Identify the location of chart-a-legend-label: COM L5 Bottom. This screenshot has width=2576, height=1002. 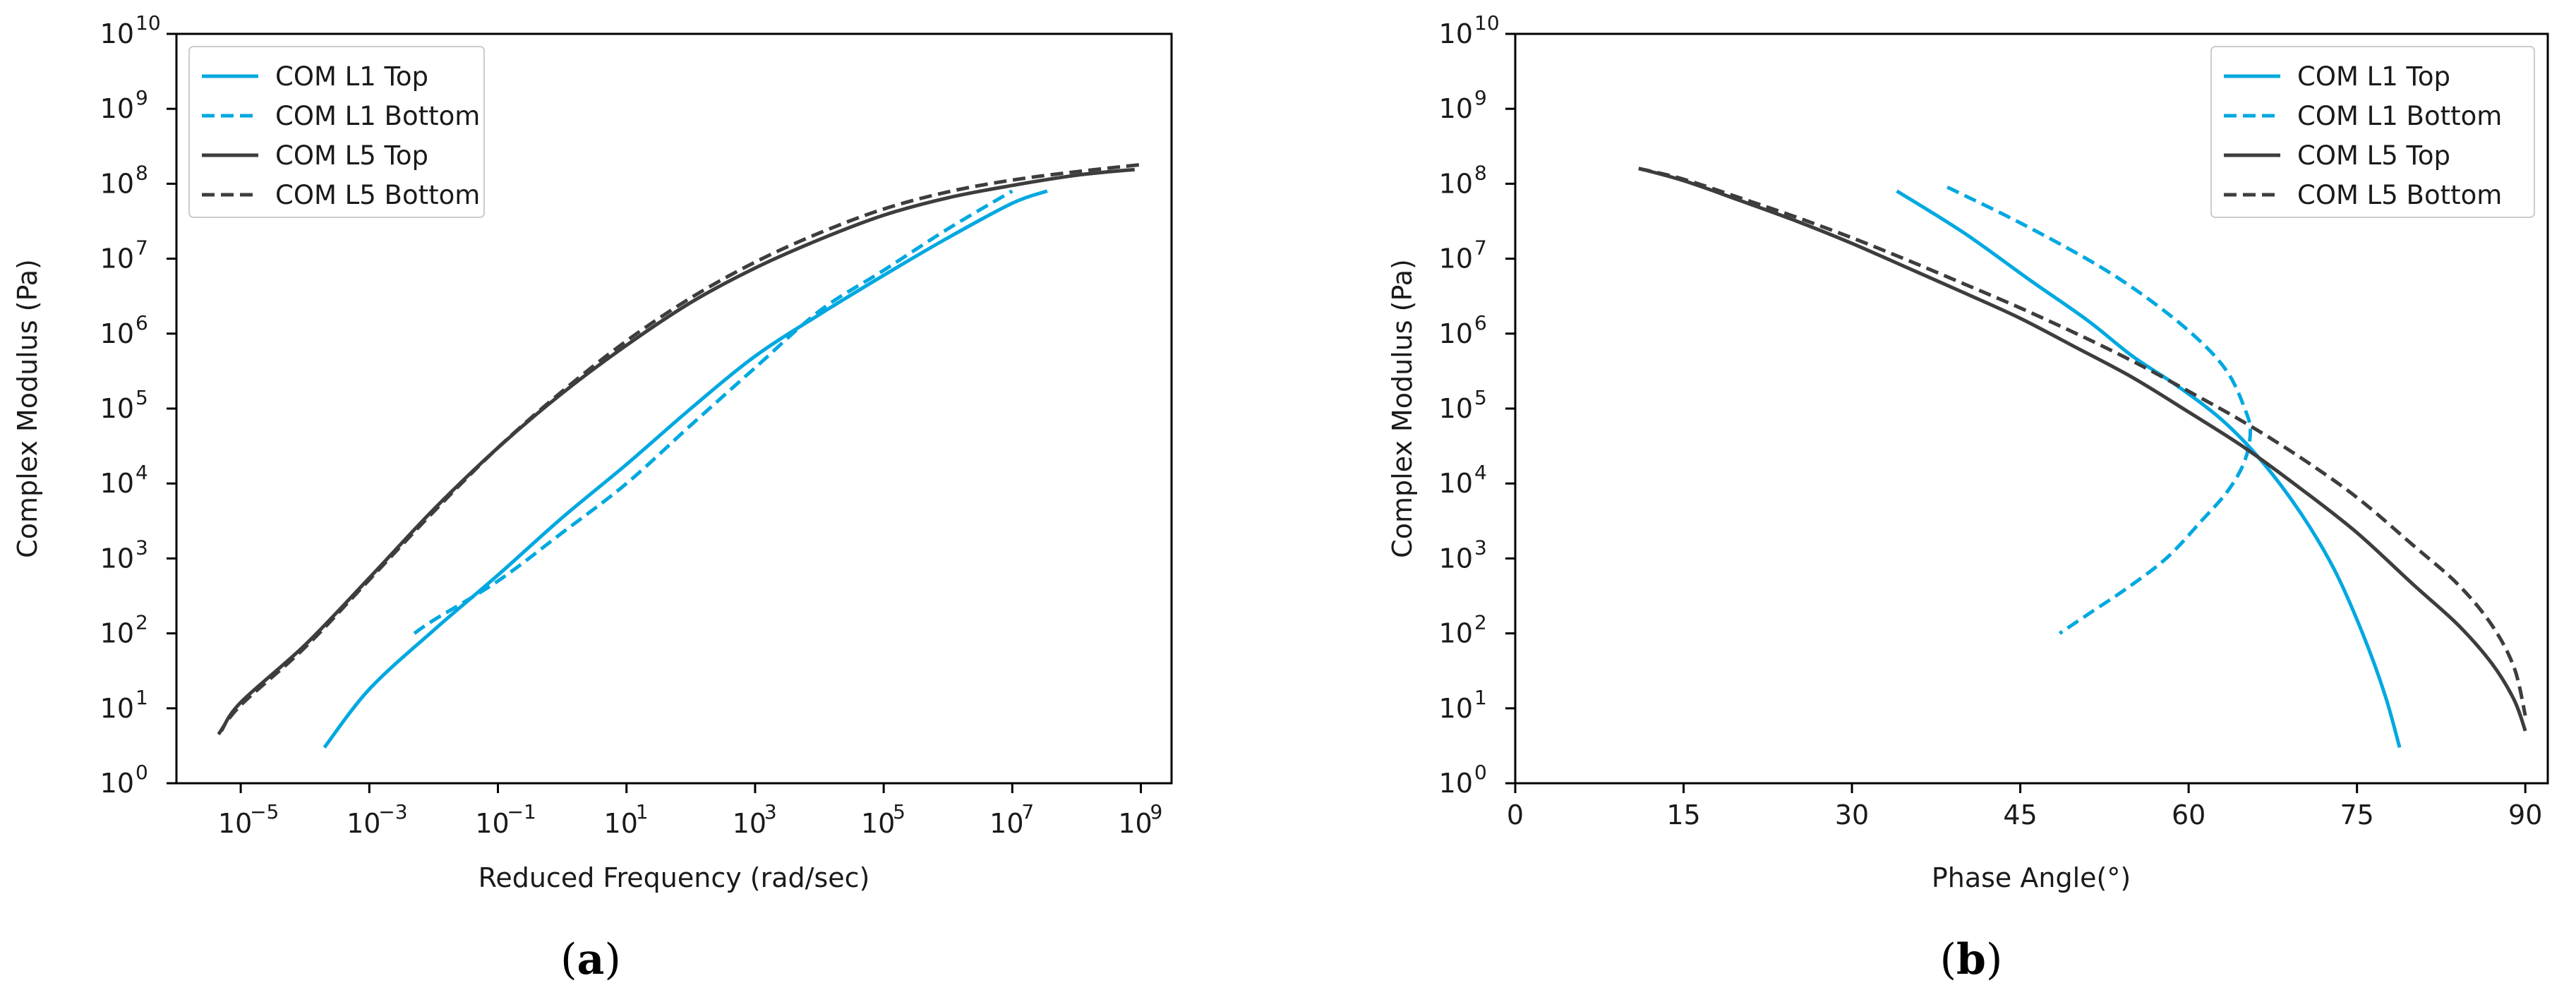
(377, 195).